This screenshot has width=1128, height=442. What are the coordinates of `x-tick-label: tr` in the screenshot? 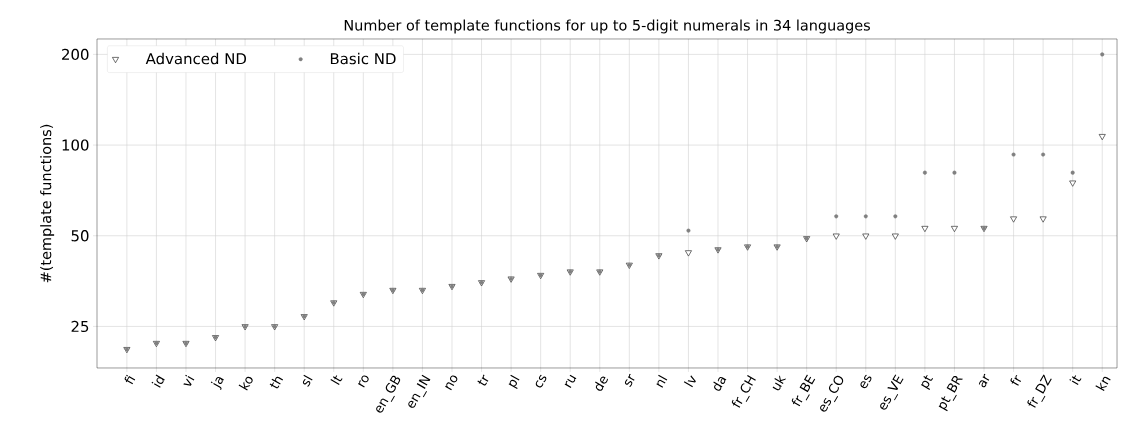 It's located at (483, 380).